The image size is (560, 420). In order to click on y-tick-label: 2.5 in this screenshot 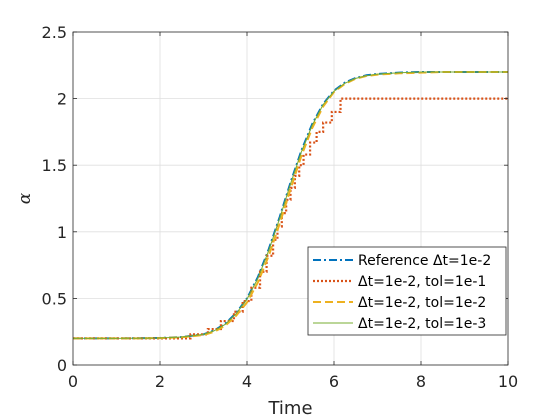, I will do `click(54, 32)`.